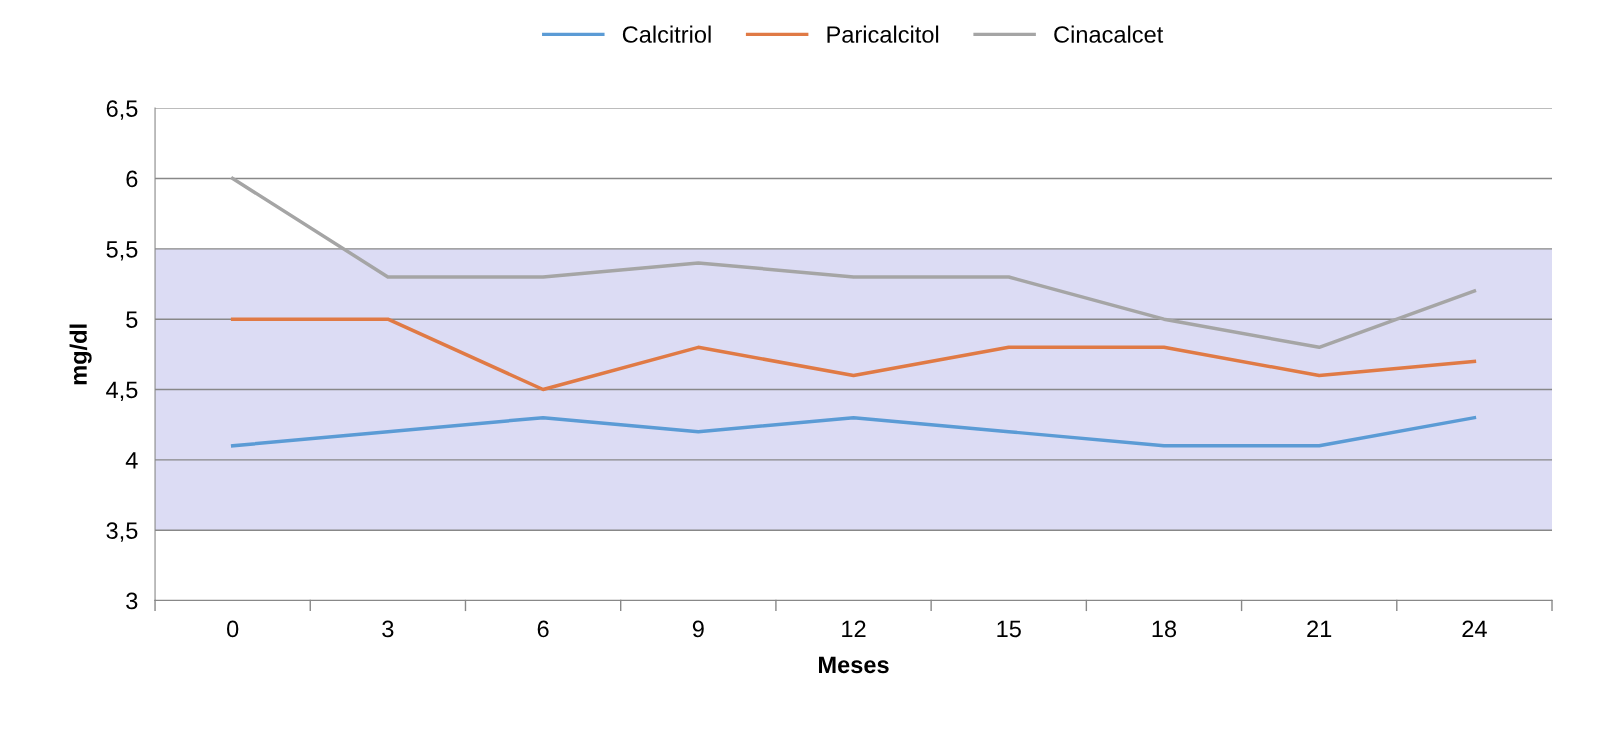 The width and height of the screenshot is (1615, 746). I want to click on y-tick-label: 4, so click(131, 460).